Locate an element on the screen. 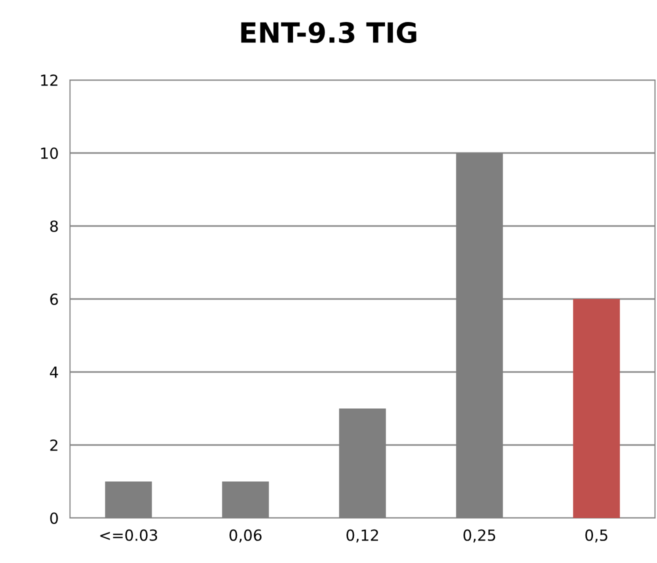 This screenshot has height=563, width=657. y-tick-label: 2 is located at coordinates (54, 445).